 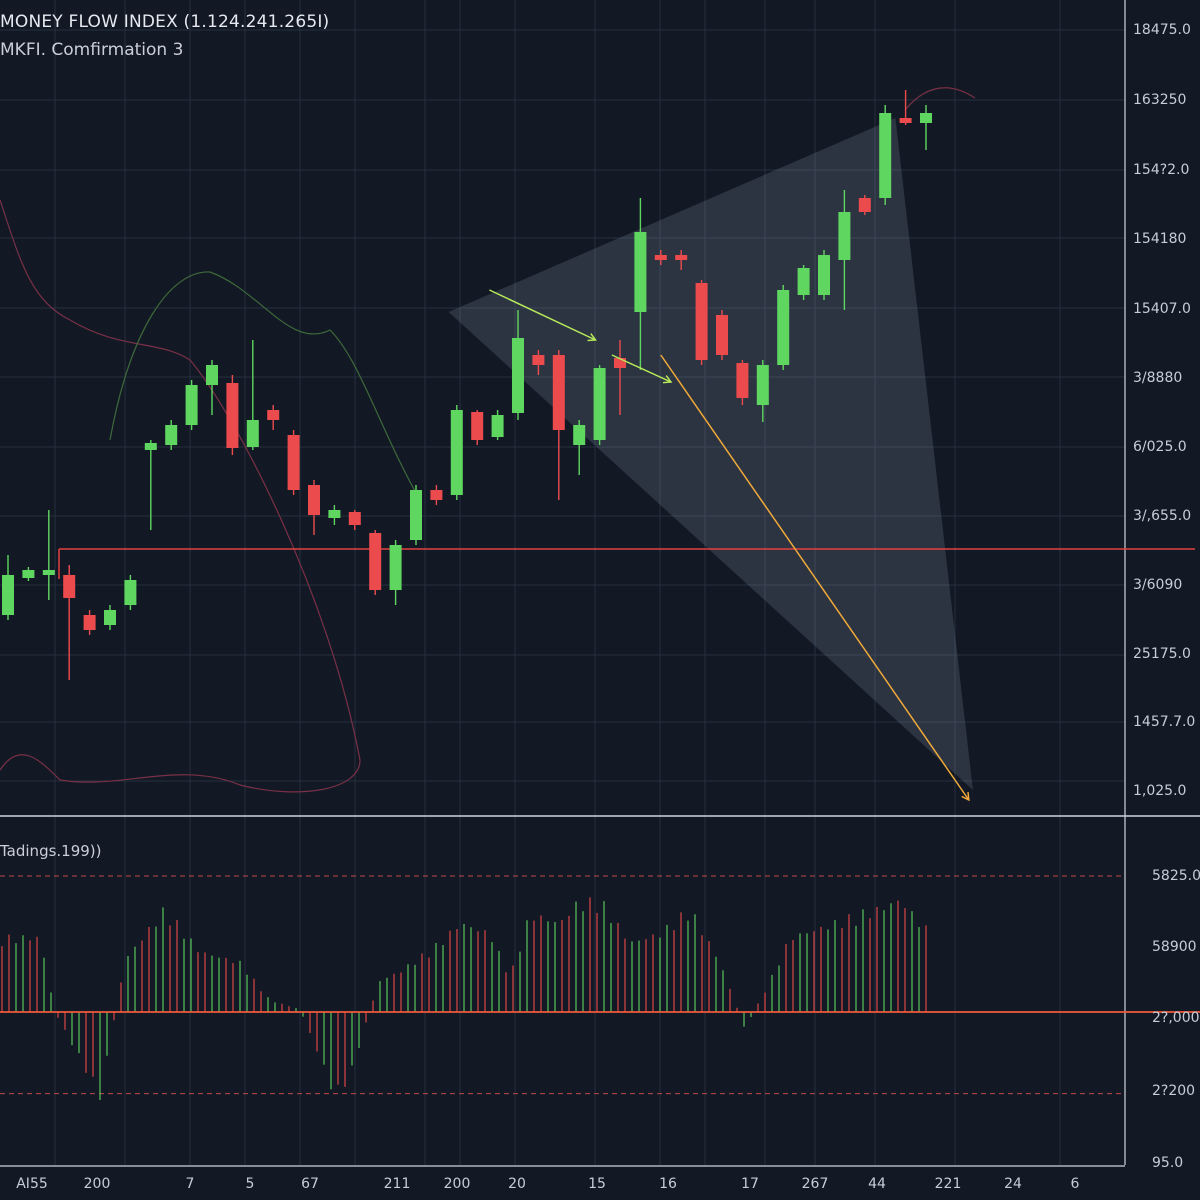 What do you see at coordinates (265, 386) in the screenshot?
I see `indicator-band-lower` at bounding box center [265, 386].